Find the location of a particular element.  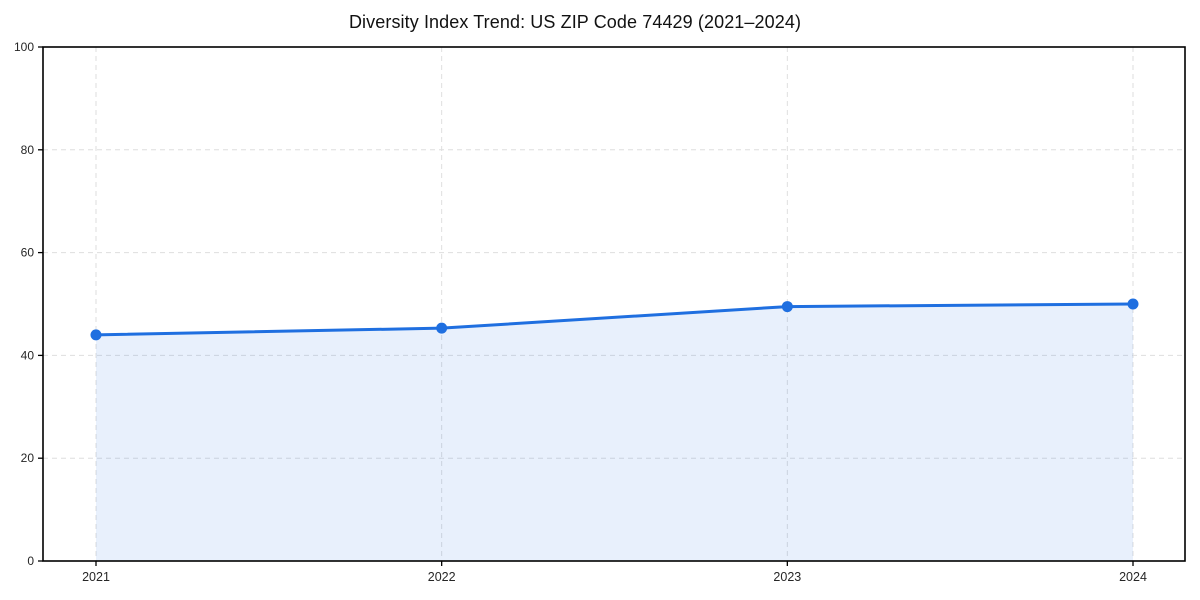

y-tick-label: 0 is located at coordinates (30, 561).